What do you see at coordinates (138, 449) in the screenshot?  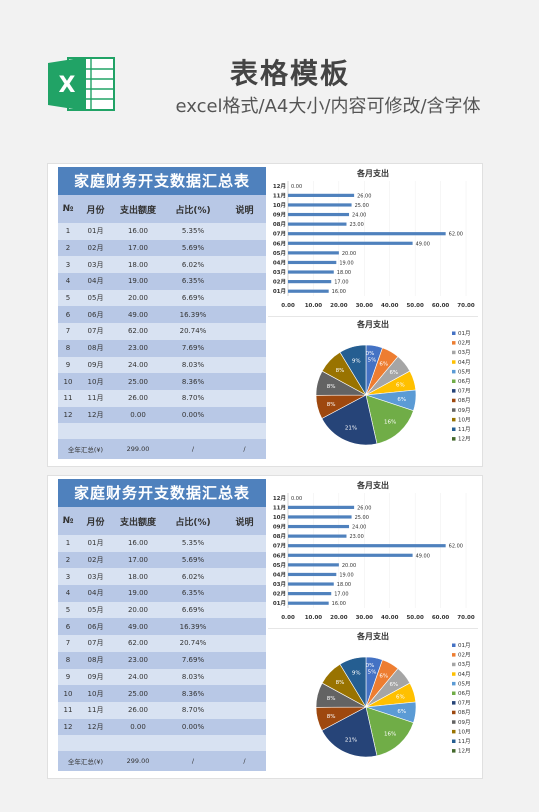 I see `total-amount: 299.00` at bounding box center [138, 449].